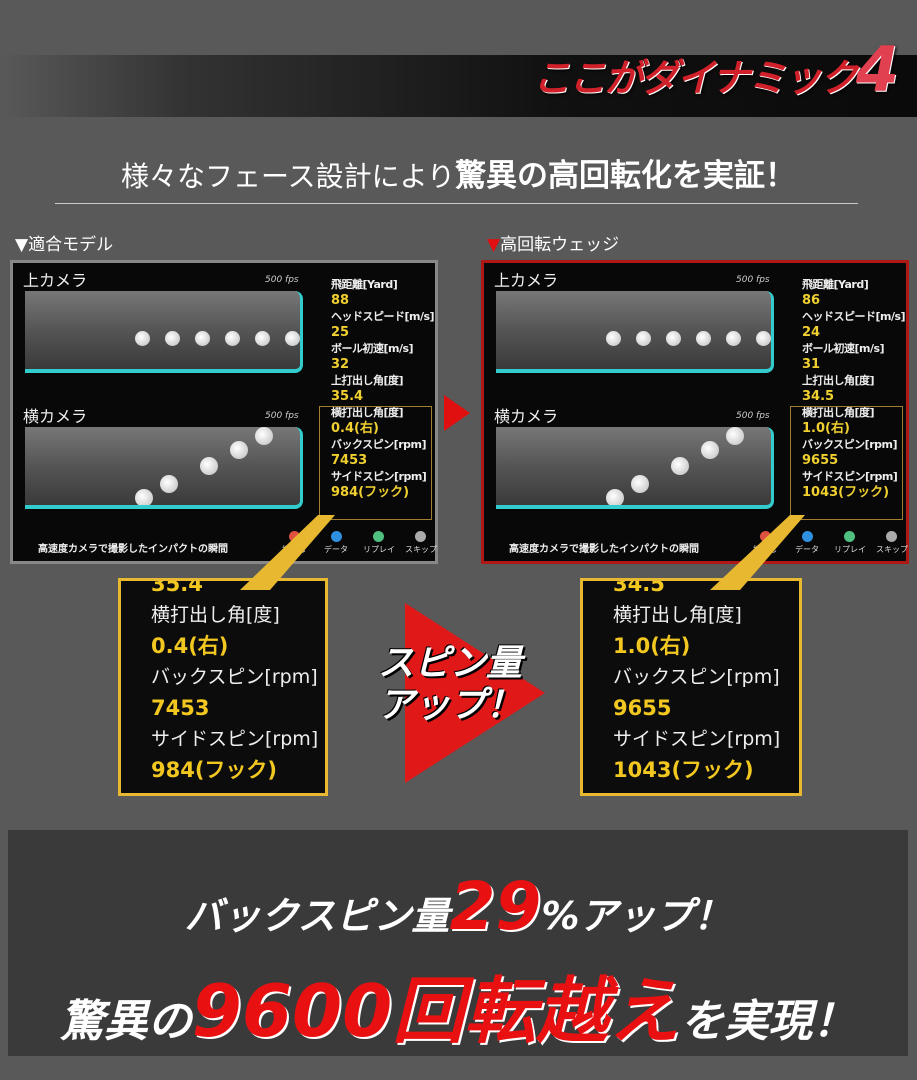 This screenshot has width=917, height=1080. I want to click on stat-value: 0.4(右), so click(355, 428).